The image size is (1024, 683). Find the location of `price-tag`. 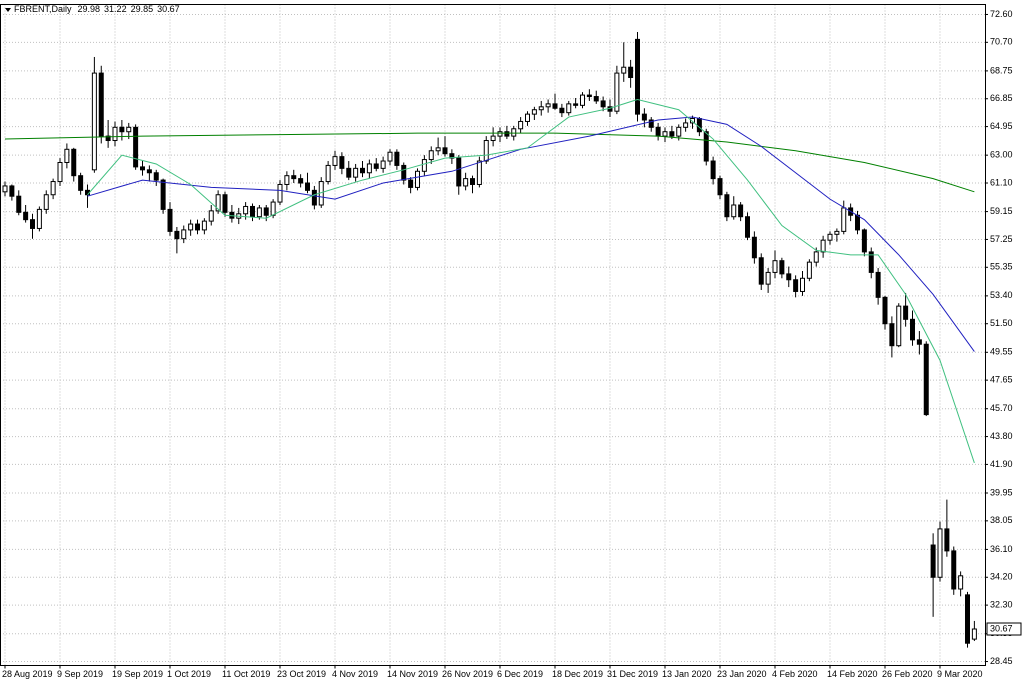

price-tag is located at coordinates (1004, 629).